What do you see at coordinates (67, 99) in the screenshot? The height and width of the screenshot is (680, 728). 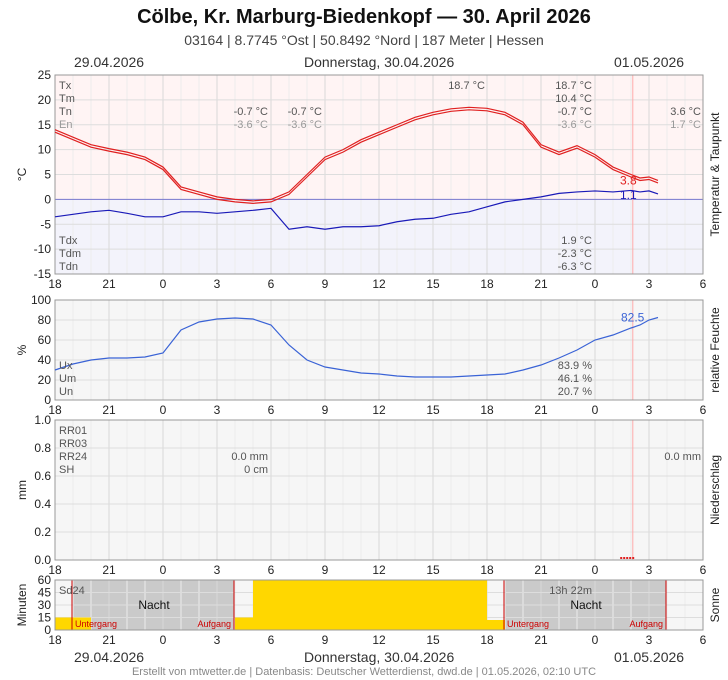 I see `stat-label-tm: Tm` at bounding box center [67, 99].